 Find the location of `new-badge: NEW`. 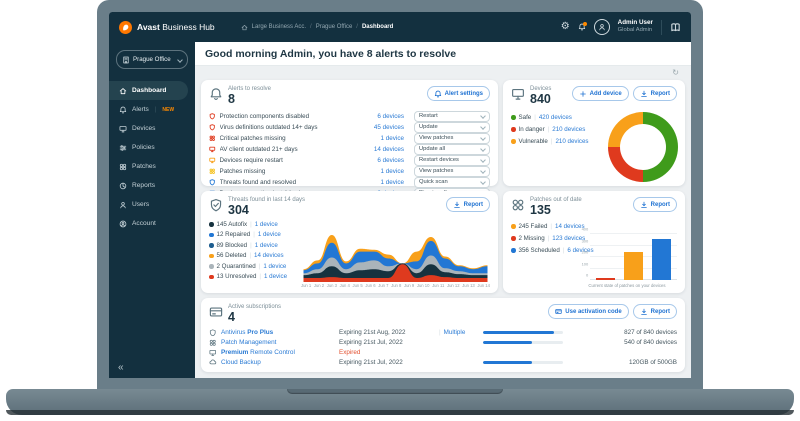

new-badge: NEW is located at coordinates (168, 109).